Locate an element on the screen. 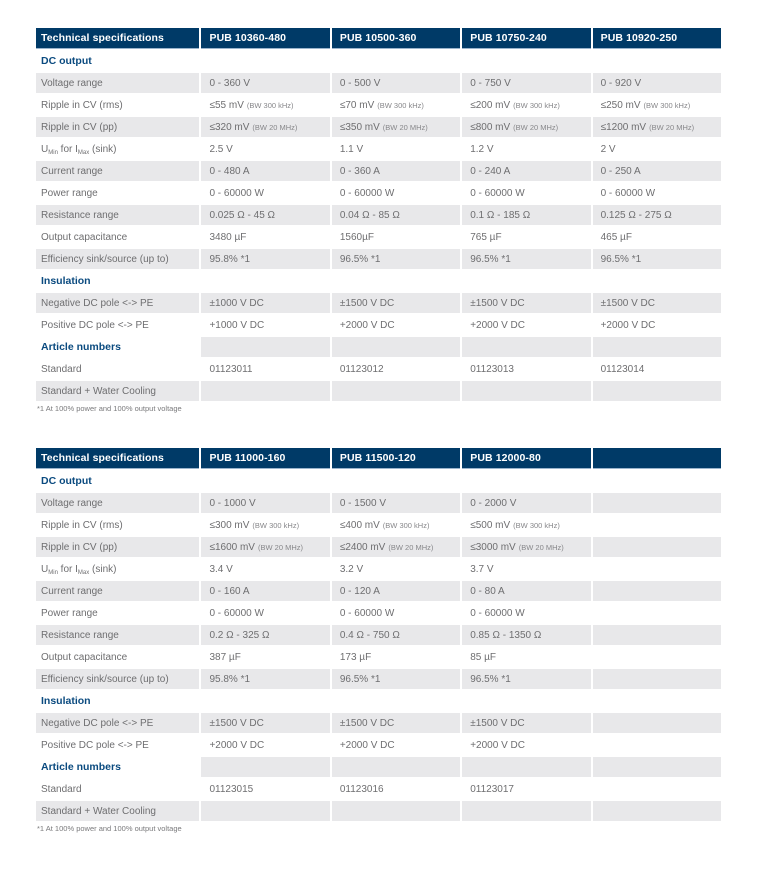 Image resolution: width=759 pixels, height=874 pixels. value-main: ≤400 mV is located at coordinates (359, 525).